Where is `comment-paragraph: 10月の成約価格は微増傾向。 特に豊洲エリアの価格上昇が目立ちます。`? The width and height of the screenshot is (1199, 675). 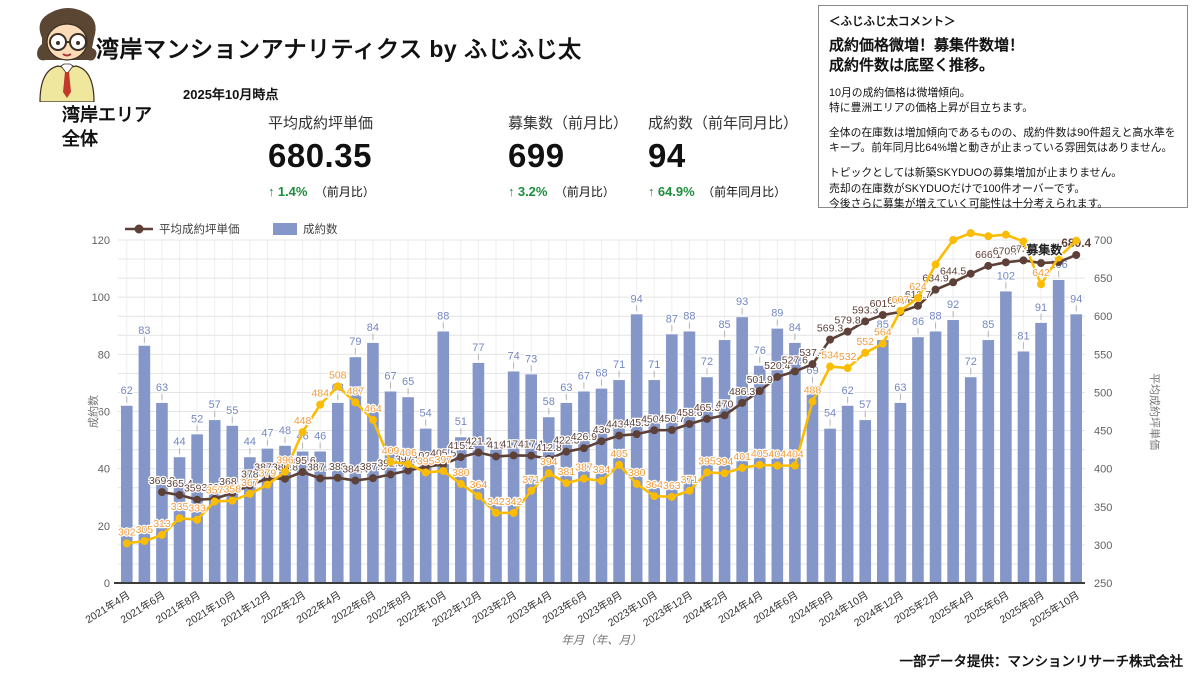
comment-paragraph: 10月の成約価格は微増傾向。 特に豊洲エリアの価格上昇が目立ちます。 is located at coordinates (931, 100).